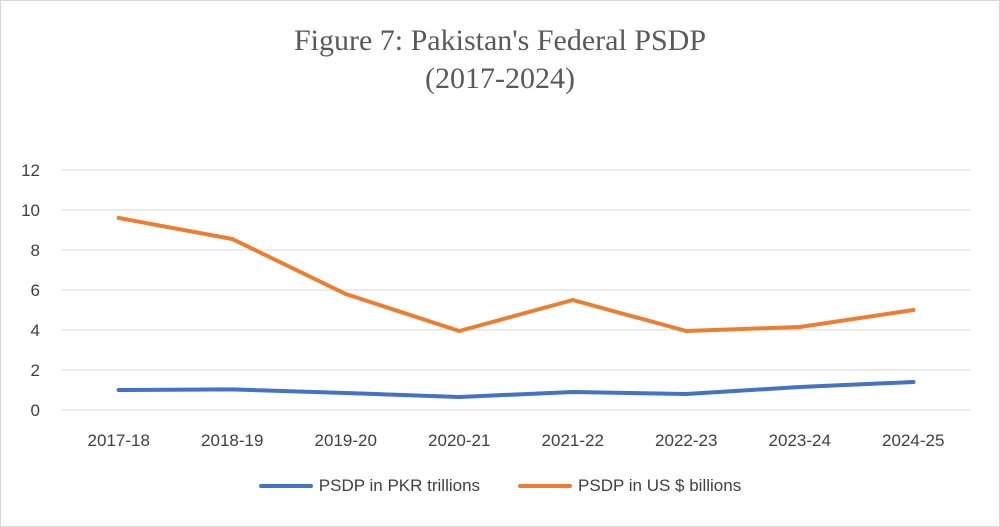 The width and height of the screenshot is (1000, 527). I want to click on legend-label-usd: PSDP in US $ billions, so click(660, 485).